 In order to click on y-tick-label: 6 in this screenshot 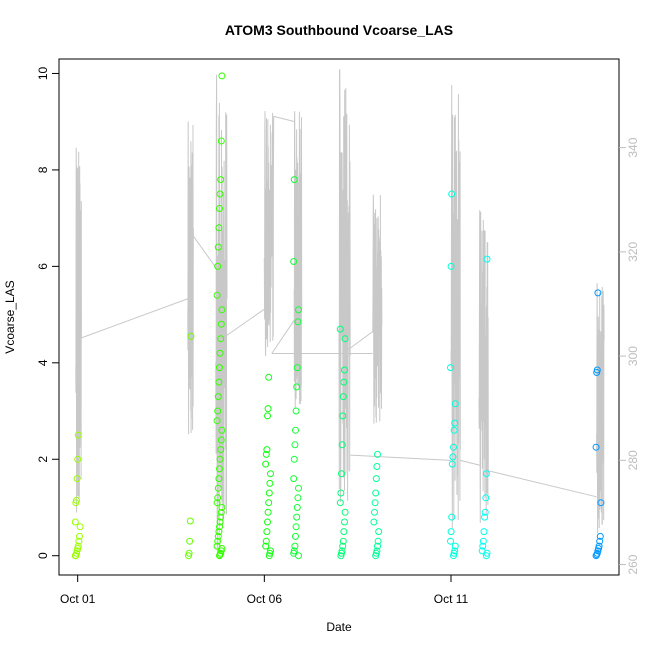, I will do `click(43, 266)`.